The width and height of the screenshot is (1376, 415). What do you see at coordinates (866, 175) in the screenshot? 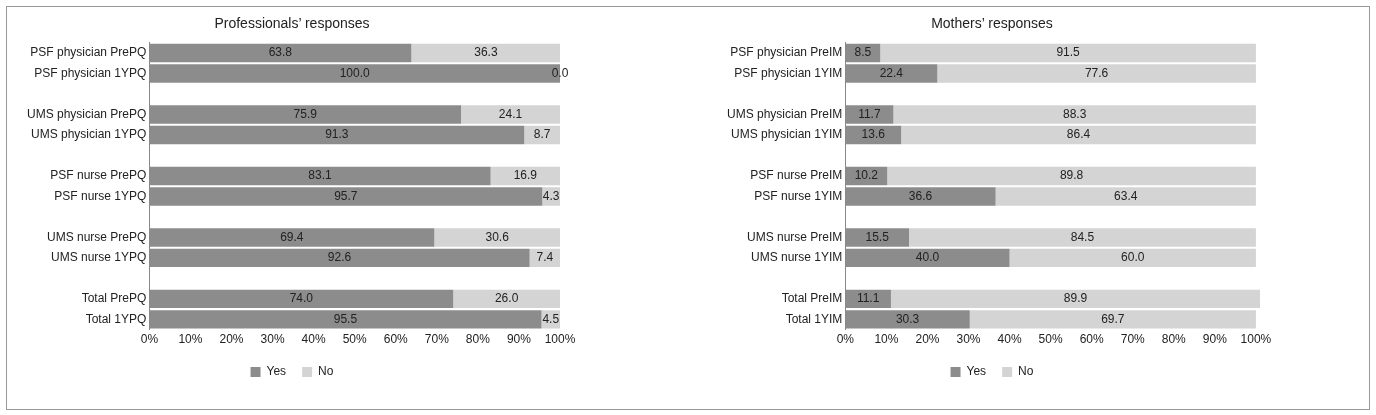
I see `data-label: 10.2` at bounding box center [866, 175].